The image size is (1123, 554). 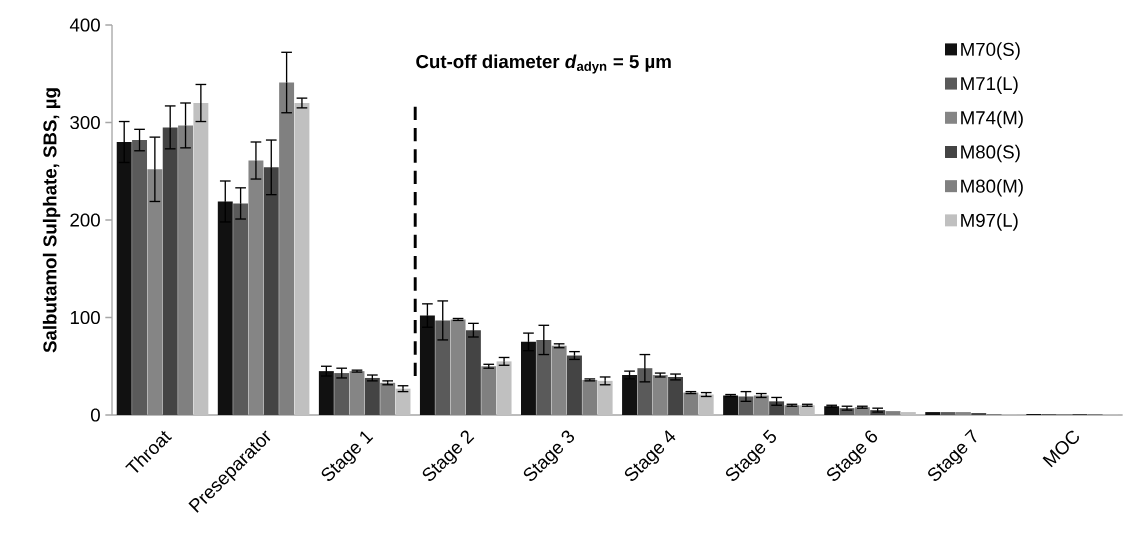 I want to click on y-tick-label: 0, so click(x=95, y=415).